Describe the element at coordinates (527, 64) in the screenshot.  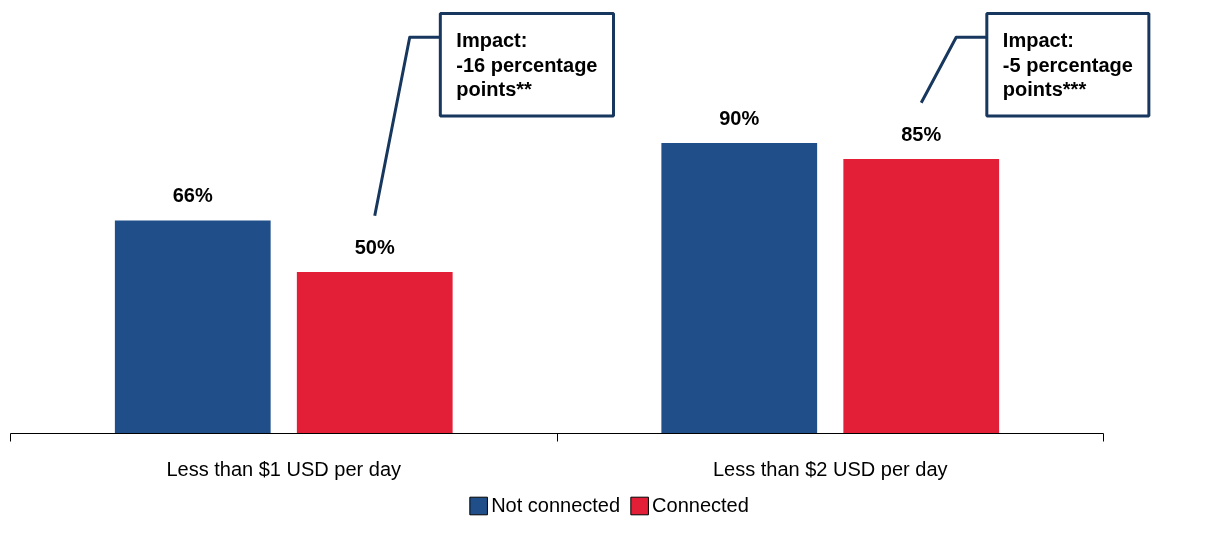
I see `text: Impact: -16 percentage points**` at that location.